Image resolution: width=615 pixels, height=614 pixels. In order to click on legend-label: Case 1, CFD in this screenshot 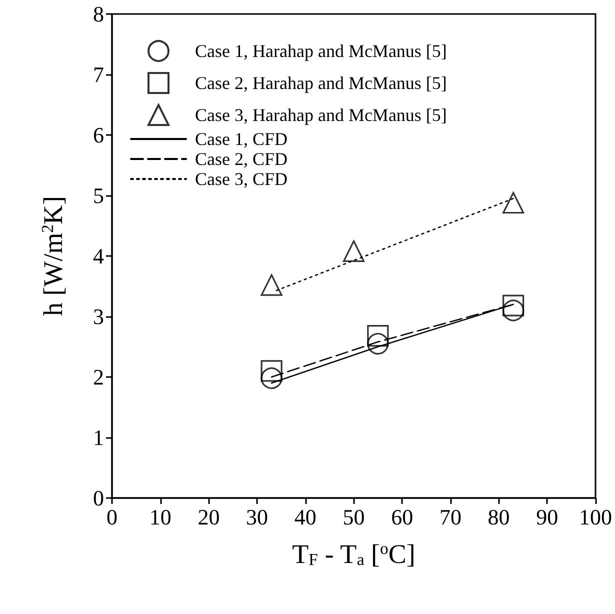, I will do `click(241, 139)`.